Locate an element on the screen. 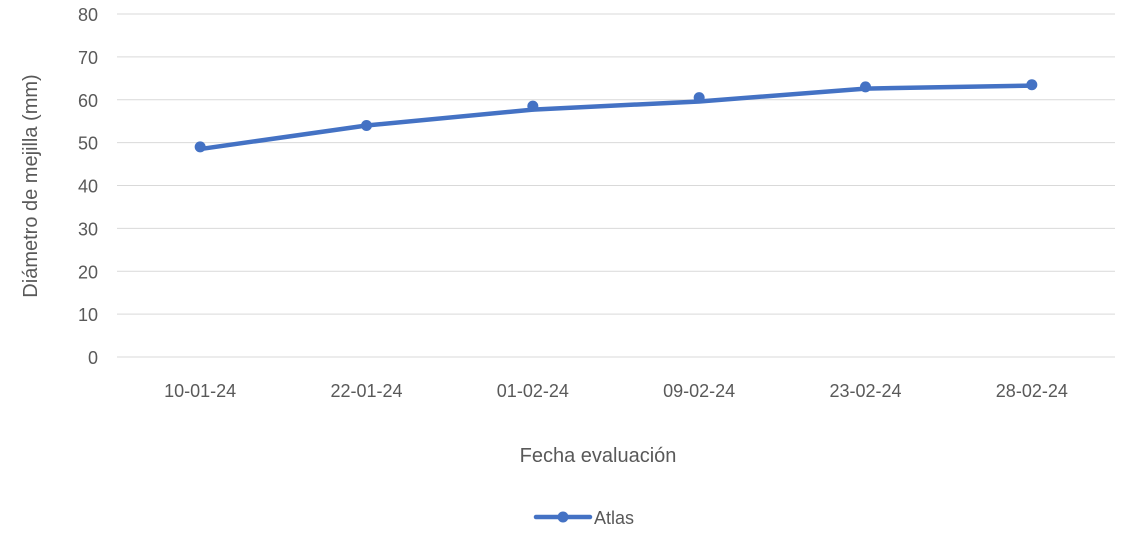  y-tick-label: 20 is located at coordinates (88, 272).